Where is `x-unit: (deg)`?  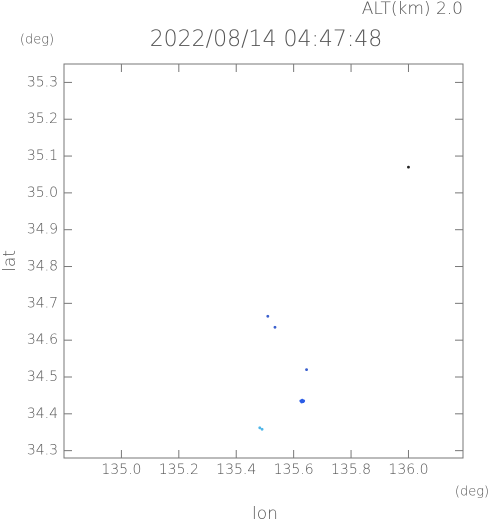
x-unit: (deg) is located at coordinates (472, 492).